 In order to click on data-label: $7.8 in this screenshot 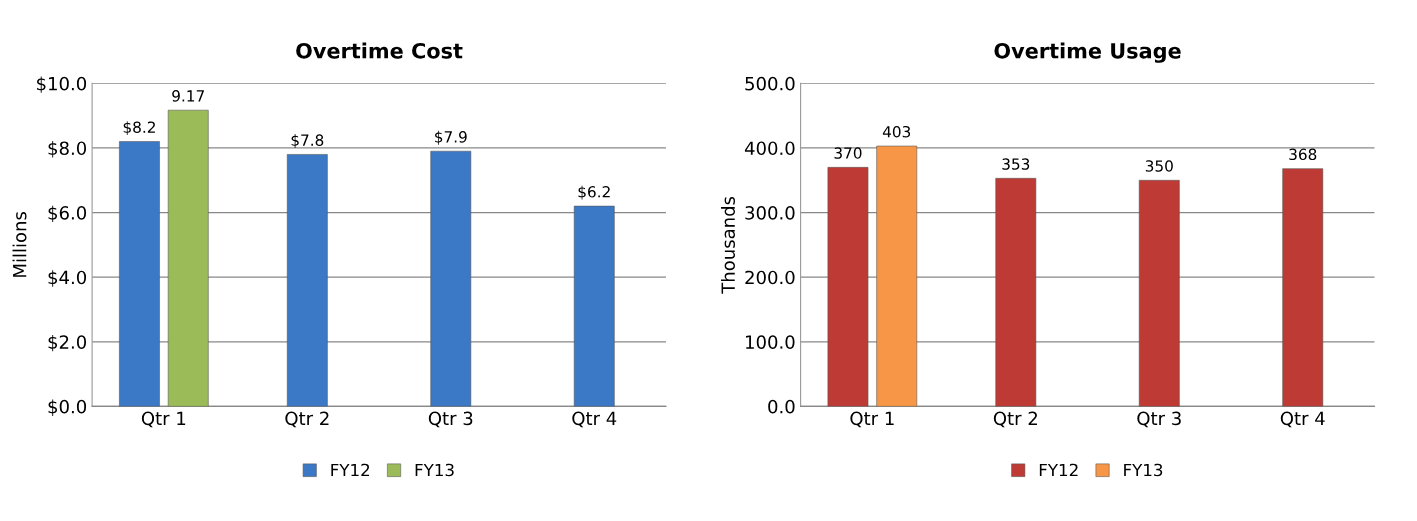, I will do `click(307, 141)`.